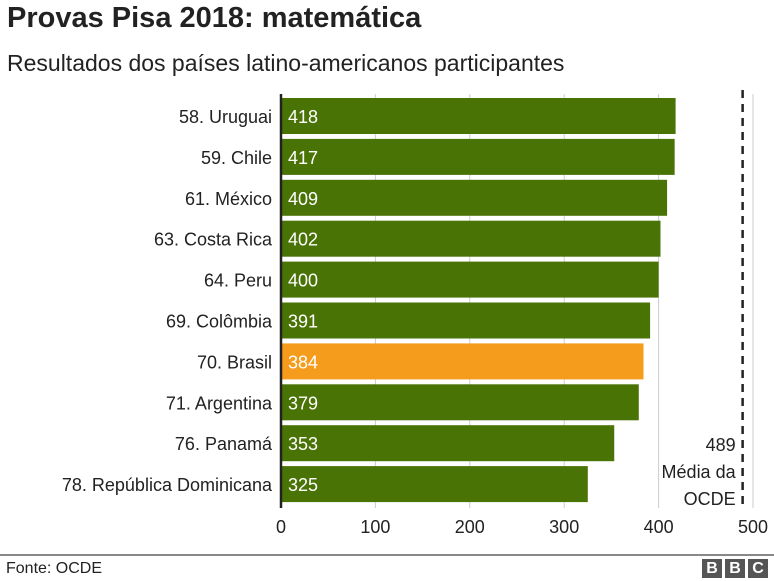 This screenshot has height=581, width=774. What do you see at coordinates (659, 527) in the screenshot?
I see `x-tick-label: 400` at bounding box center [659, 527].